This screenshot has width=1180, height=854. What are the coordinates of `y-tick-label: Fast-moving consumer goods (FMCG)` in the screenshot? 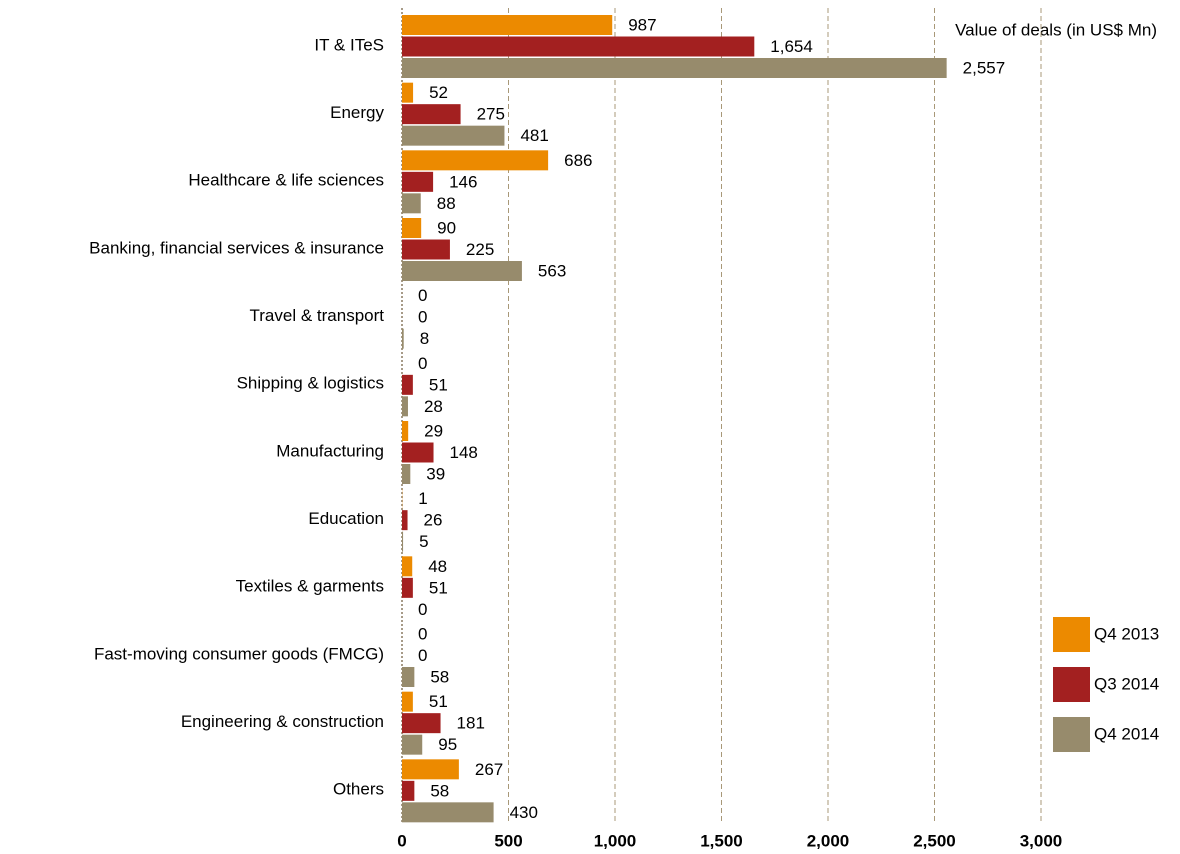 It's located at (239, 653).